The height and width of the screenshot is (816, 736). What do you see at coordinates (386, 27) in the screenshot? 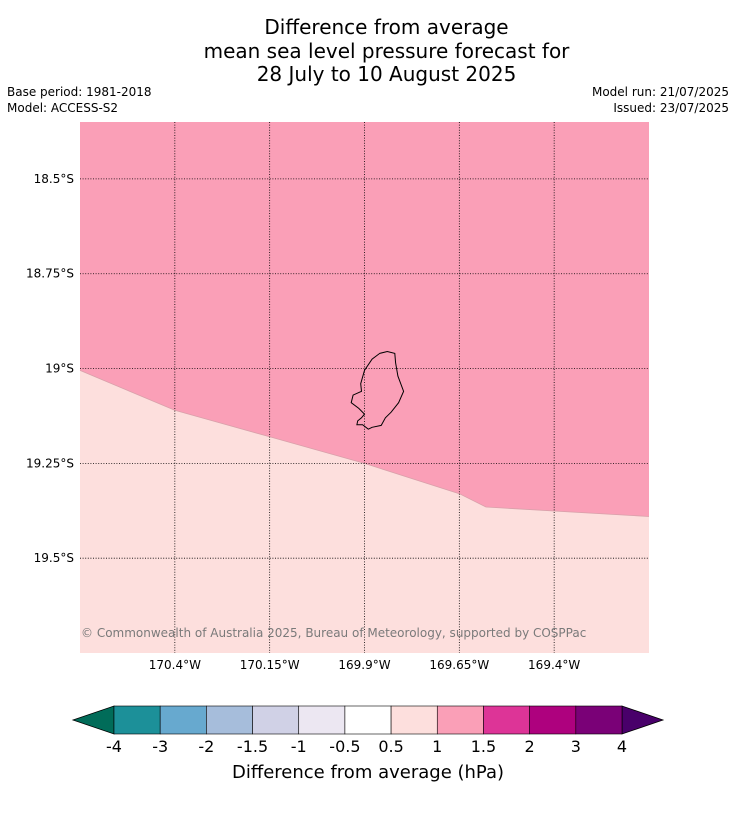
I see `title-line-1: Difference from average` at bounding box center [386, 27].